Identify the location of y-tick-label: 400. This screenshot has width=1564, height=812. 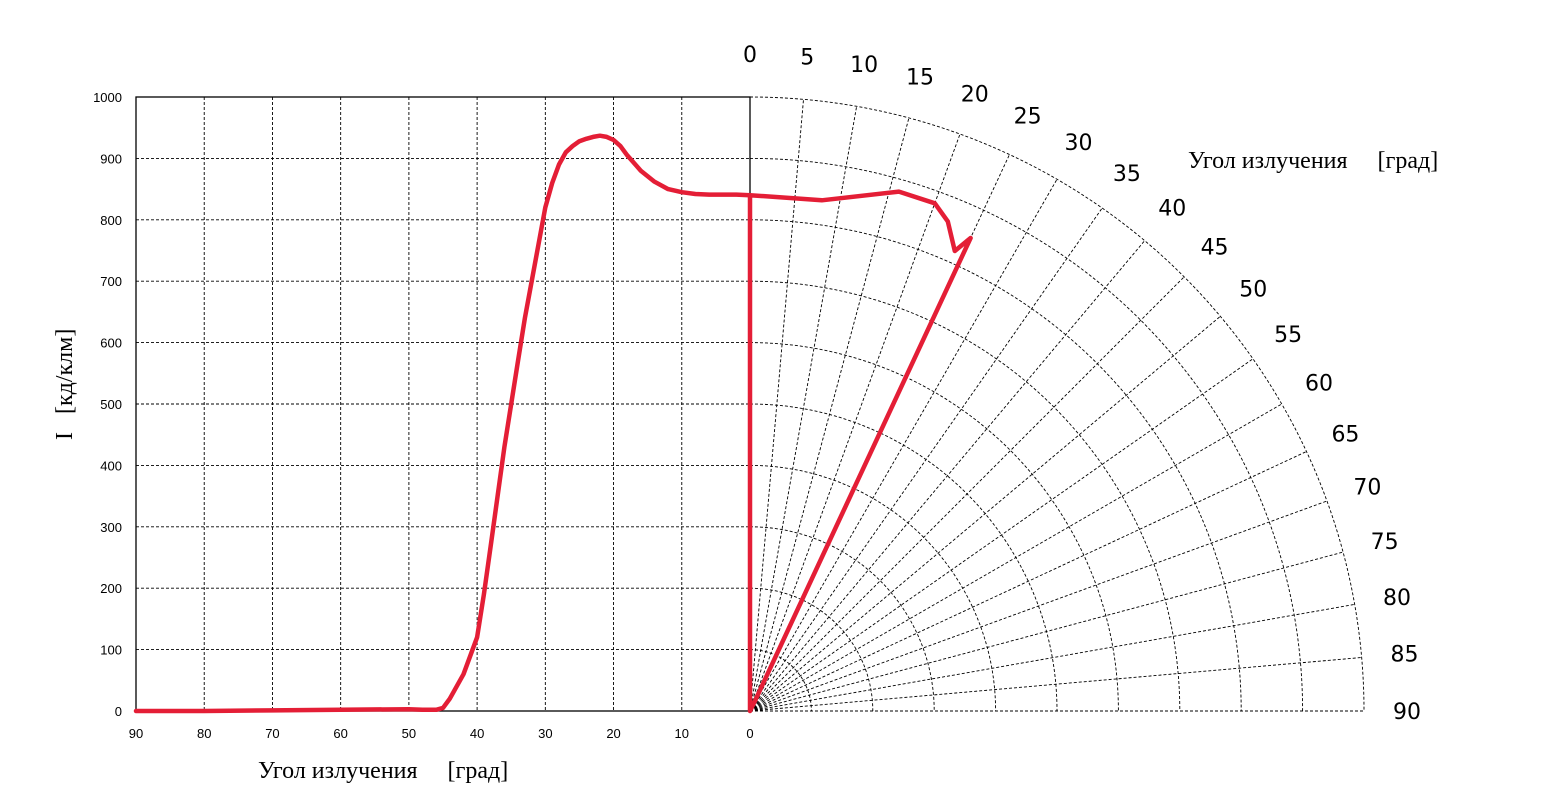
(111, 465).